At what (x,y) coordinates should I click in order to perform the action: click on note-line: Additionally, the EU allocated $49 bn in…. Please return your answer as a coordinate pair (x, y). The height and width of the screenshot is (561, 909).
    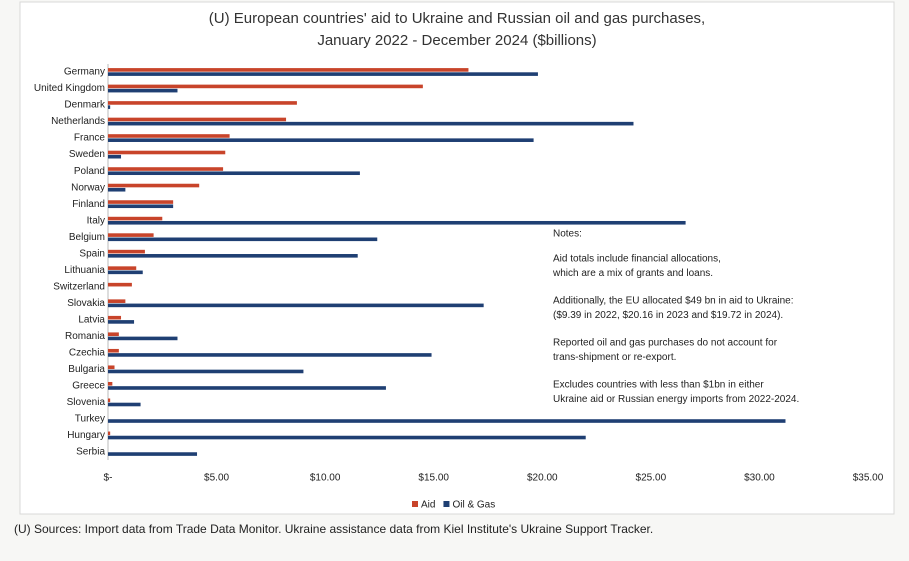
    Looking at the image, I should click on (673, 301).